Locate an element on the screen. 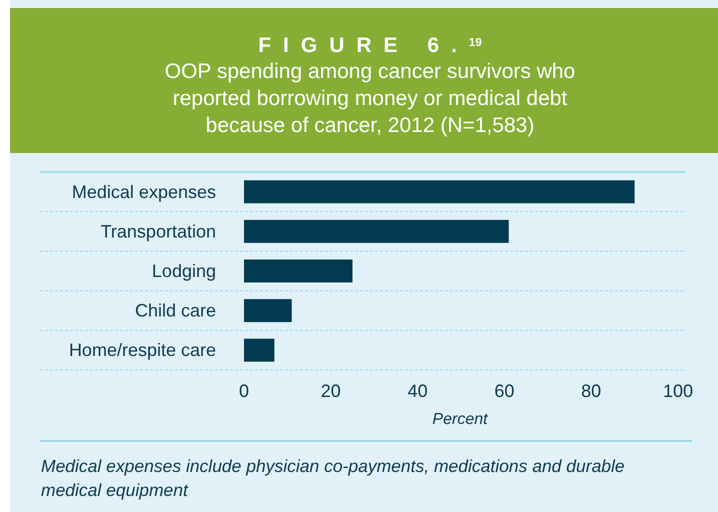 The height and width of the screenshot is (512, 718). y-tick-label: Medical expenses is located at coordinates (144, 192).